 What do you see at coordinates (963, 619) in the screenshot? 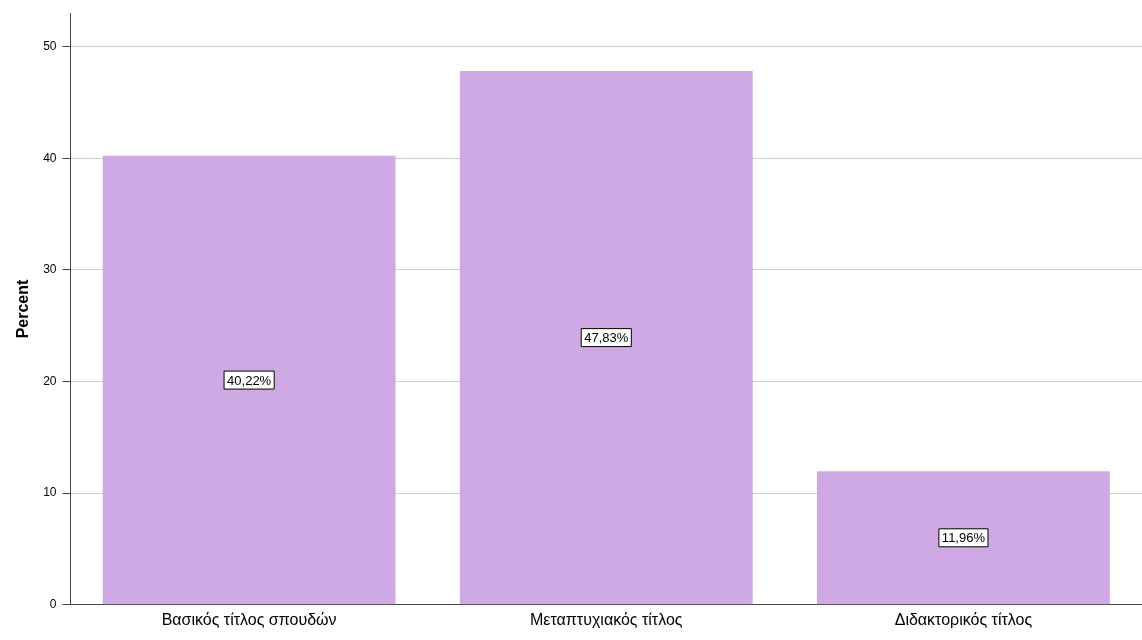
I see `x-tick-label: Διδακτορικός τίτλος` at bounding box center [963, 619].